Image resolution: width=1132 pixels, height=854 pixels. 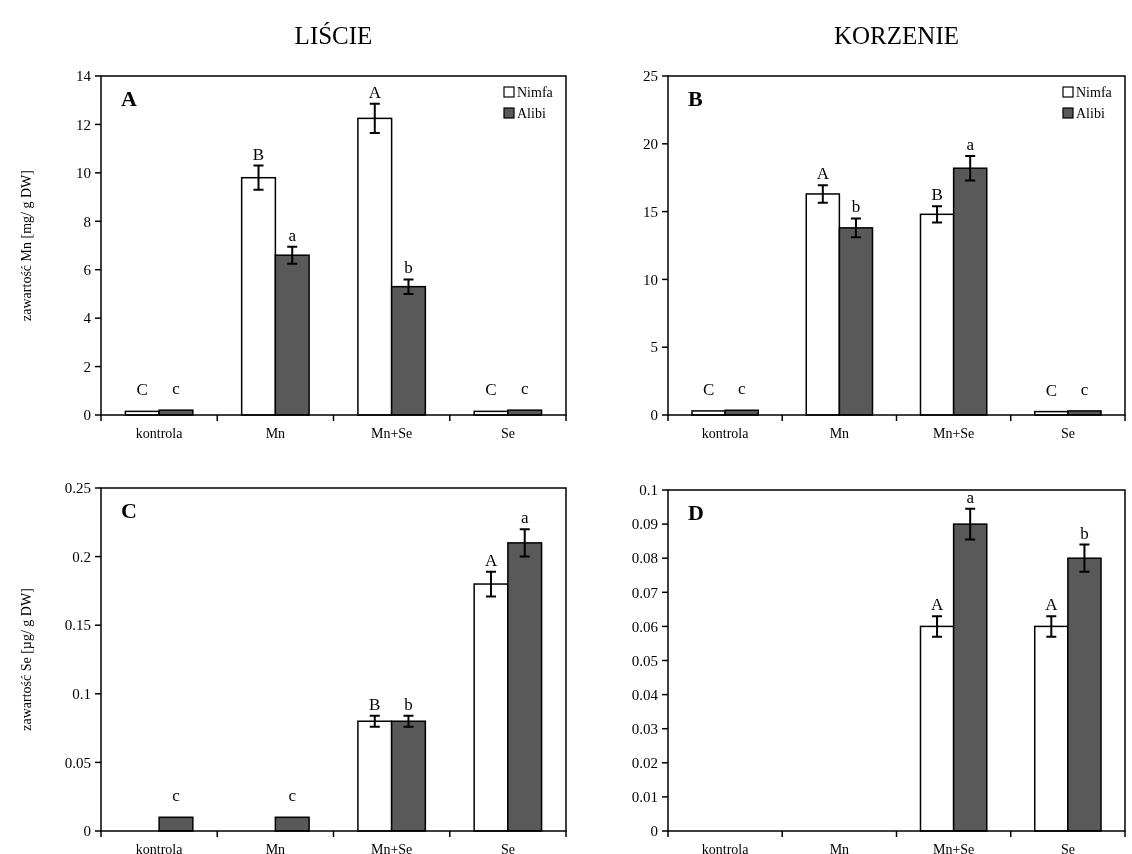 I want to click on y-tick-label: 0.04, so click(x=645, y=694).